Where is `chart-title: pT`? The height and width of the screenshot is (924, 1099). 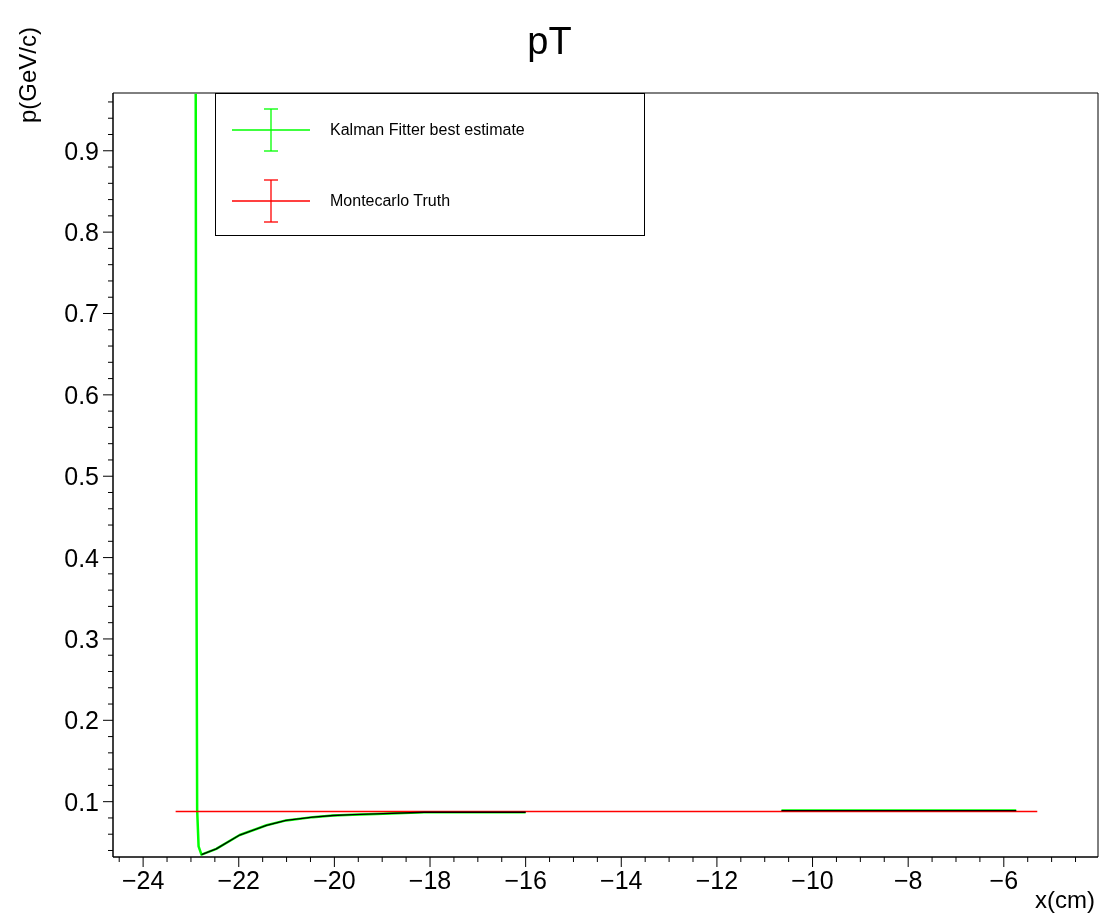 chart-title: pT is located at coordinates (549, 41).